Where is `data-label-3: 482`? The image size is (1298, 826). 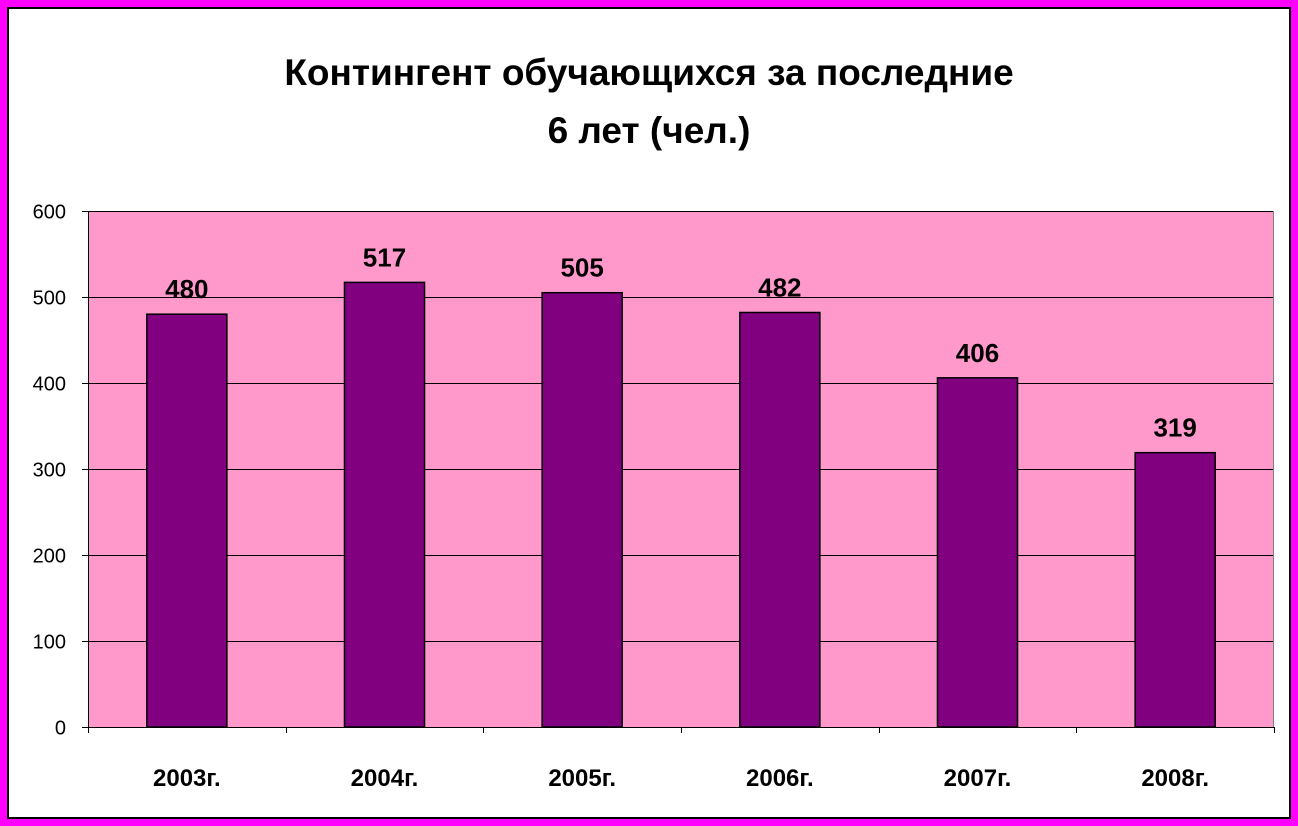 data-label-3: 482 is located at coordinates (779, 287).